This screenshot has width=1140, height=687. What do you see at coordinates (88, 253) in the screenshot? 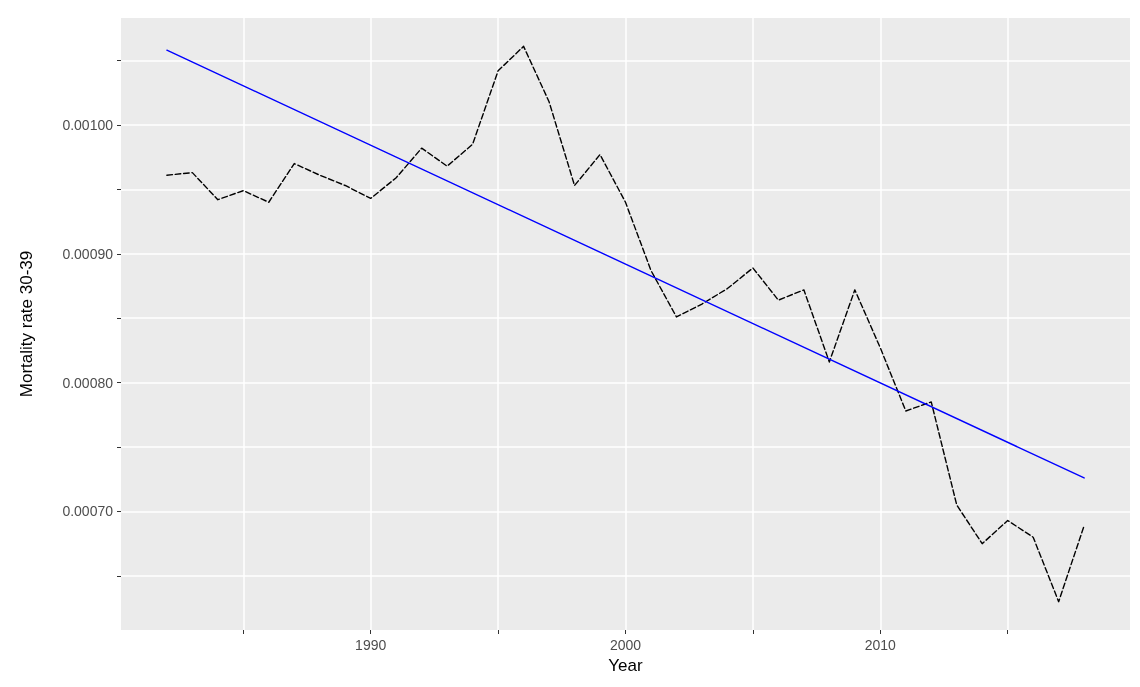
I see `y-tick-label: 0.00090` at bounding box center [88, 253].